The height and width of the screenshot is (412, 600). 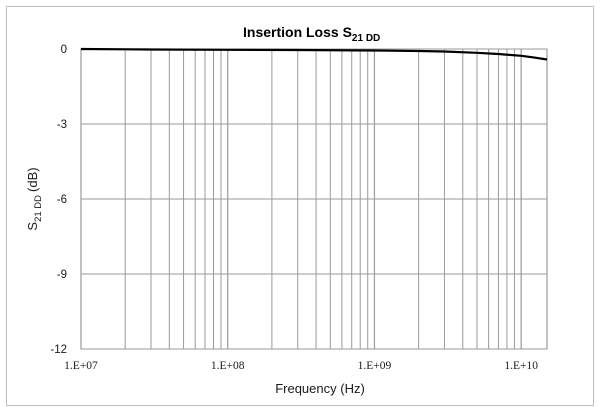 What do you see at coordinates (375, 366) in the screenshot?
I see `x-tick-label: 1.E+09` at bounding box center [375, 366].